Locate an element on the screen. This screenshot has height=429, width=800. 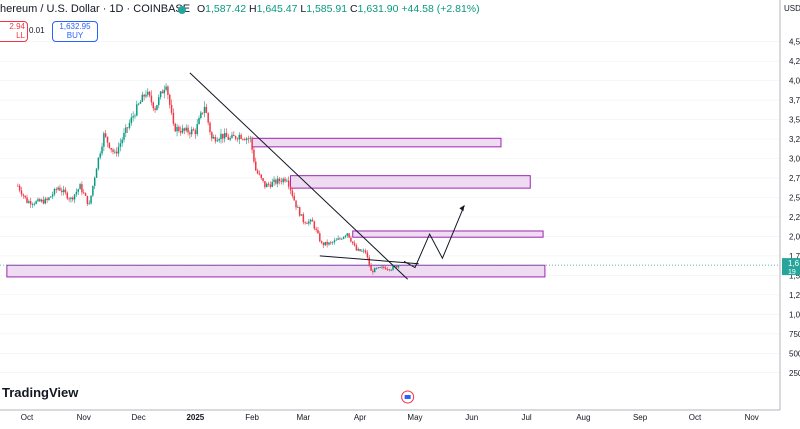
tradingview-logo: TradingView is located at coordinates (40, 392).